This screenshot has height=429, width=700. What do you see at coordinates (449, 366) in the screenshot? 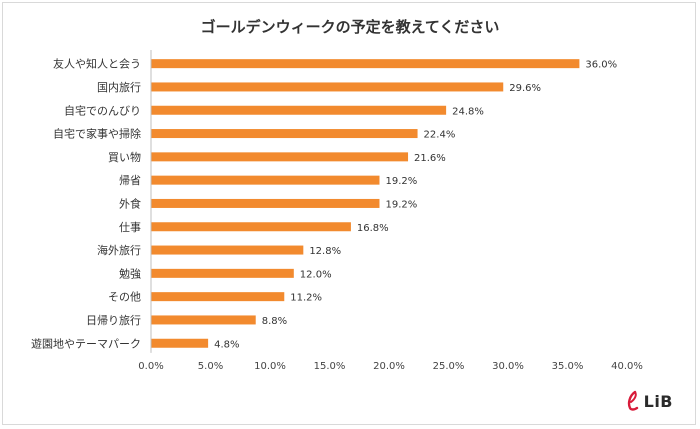
I see `x-tick-label: 25.0%` at bounding box center [449, 366].